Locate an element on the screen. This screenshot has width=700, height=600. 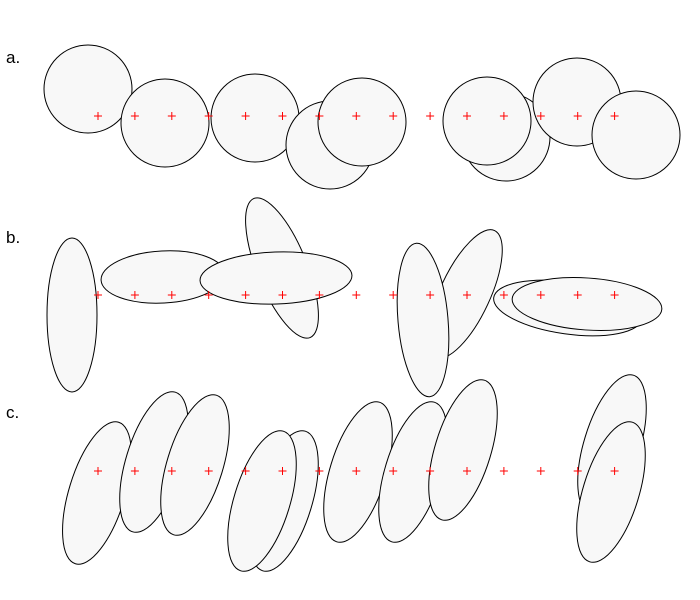
shape-c8 is located at coordinates (463, 450).